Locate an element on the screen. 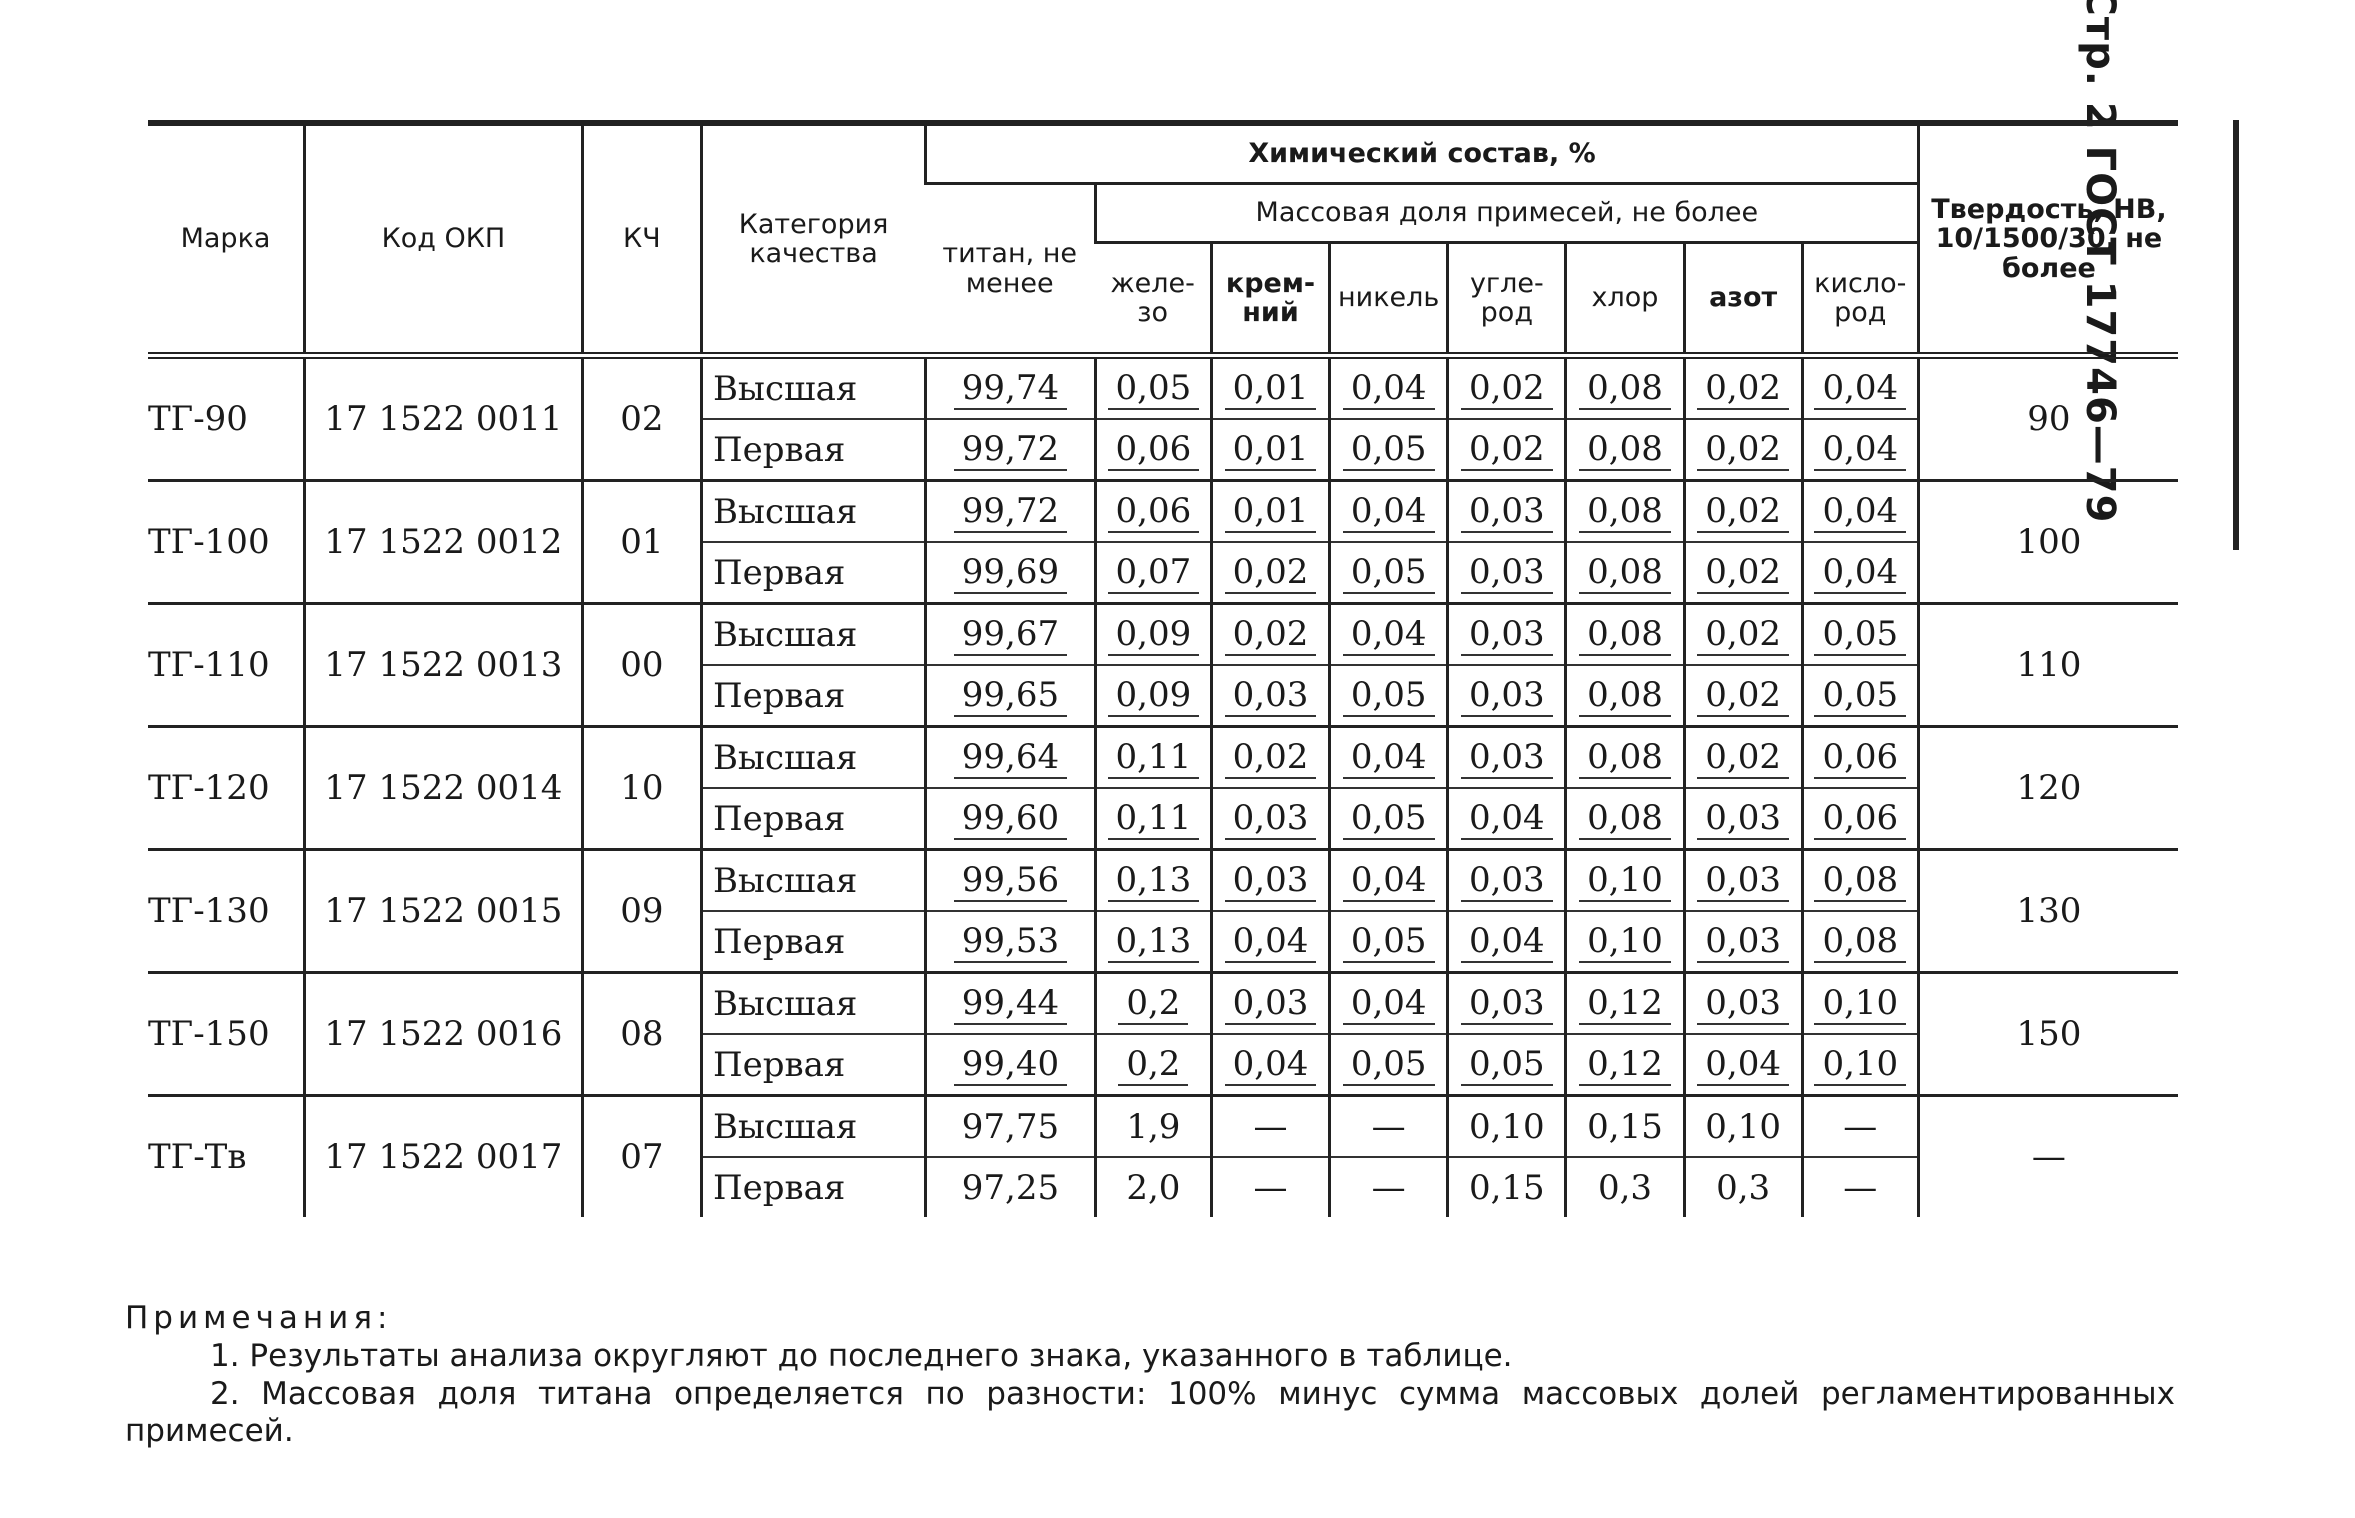 The image size is (2355, 1518). table-row: Первая 99,72 0,06 0,01 0,05 0,02 0,08 0,02 0,04 is located at coordinates (1163, 450).